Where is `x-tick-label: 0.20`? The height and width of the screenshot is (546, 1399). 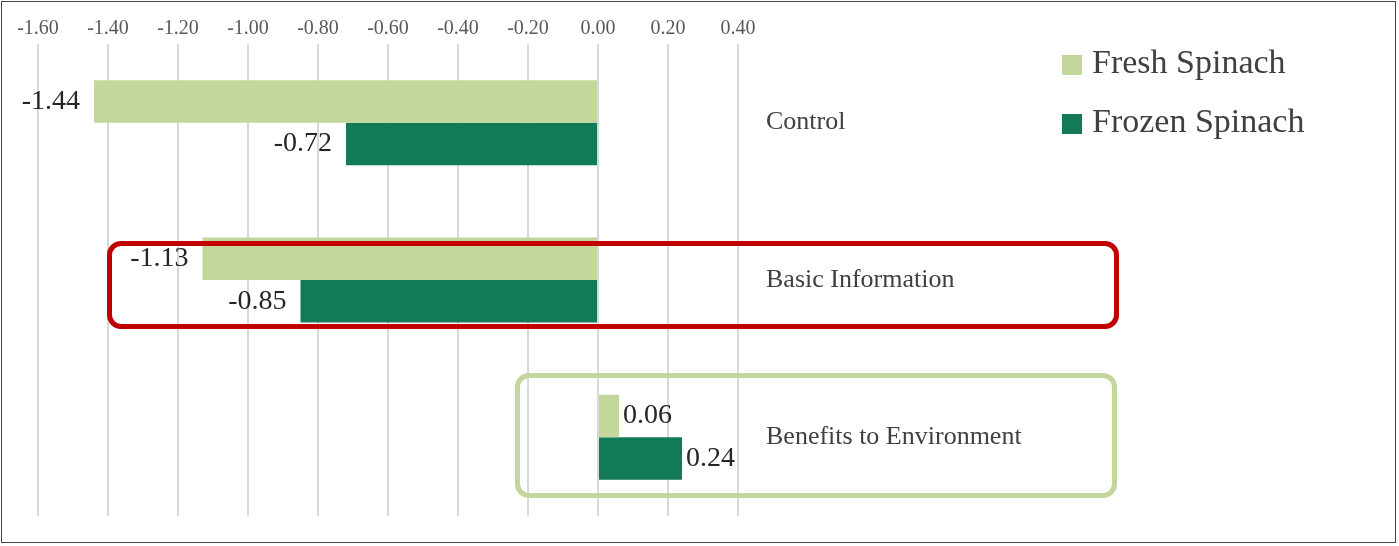 x-tick-label: 0.20 is located at coordinates (668, 27).